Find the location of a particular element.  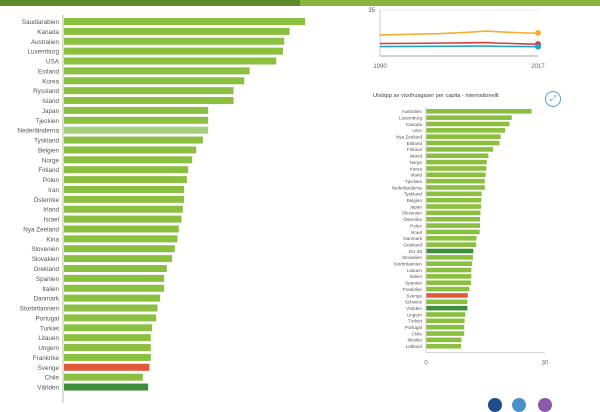

right-x-tick-1: 30 is located at coordinates (545, 363).